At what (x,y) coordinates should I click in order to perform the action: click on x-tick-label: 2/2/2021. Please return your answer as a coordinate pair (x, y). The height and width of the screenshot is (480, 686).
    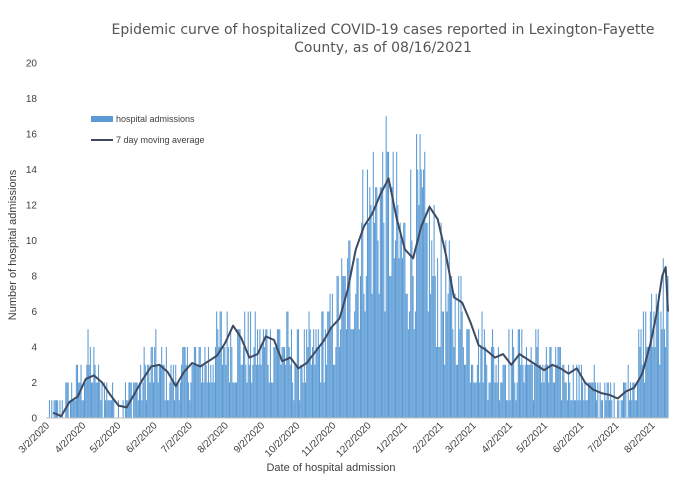
    Looking at the image, I should click on (429, 438).